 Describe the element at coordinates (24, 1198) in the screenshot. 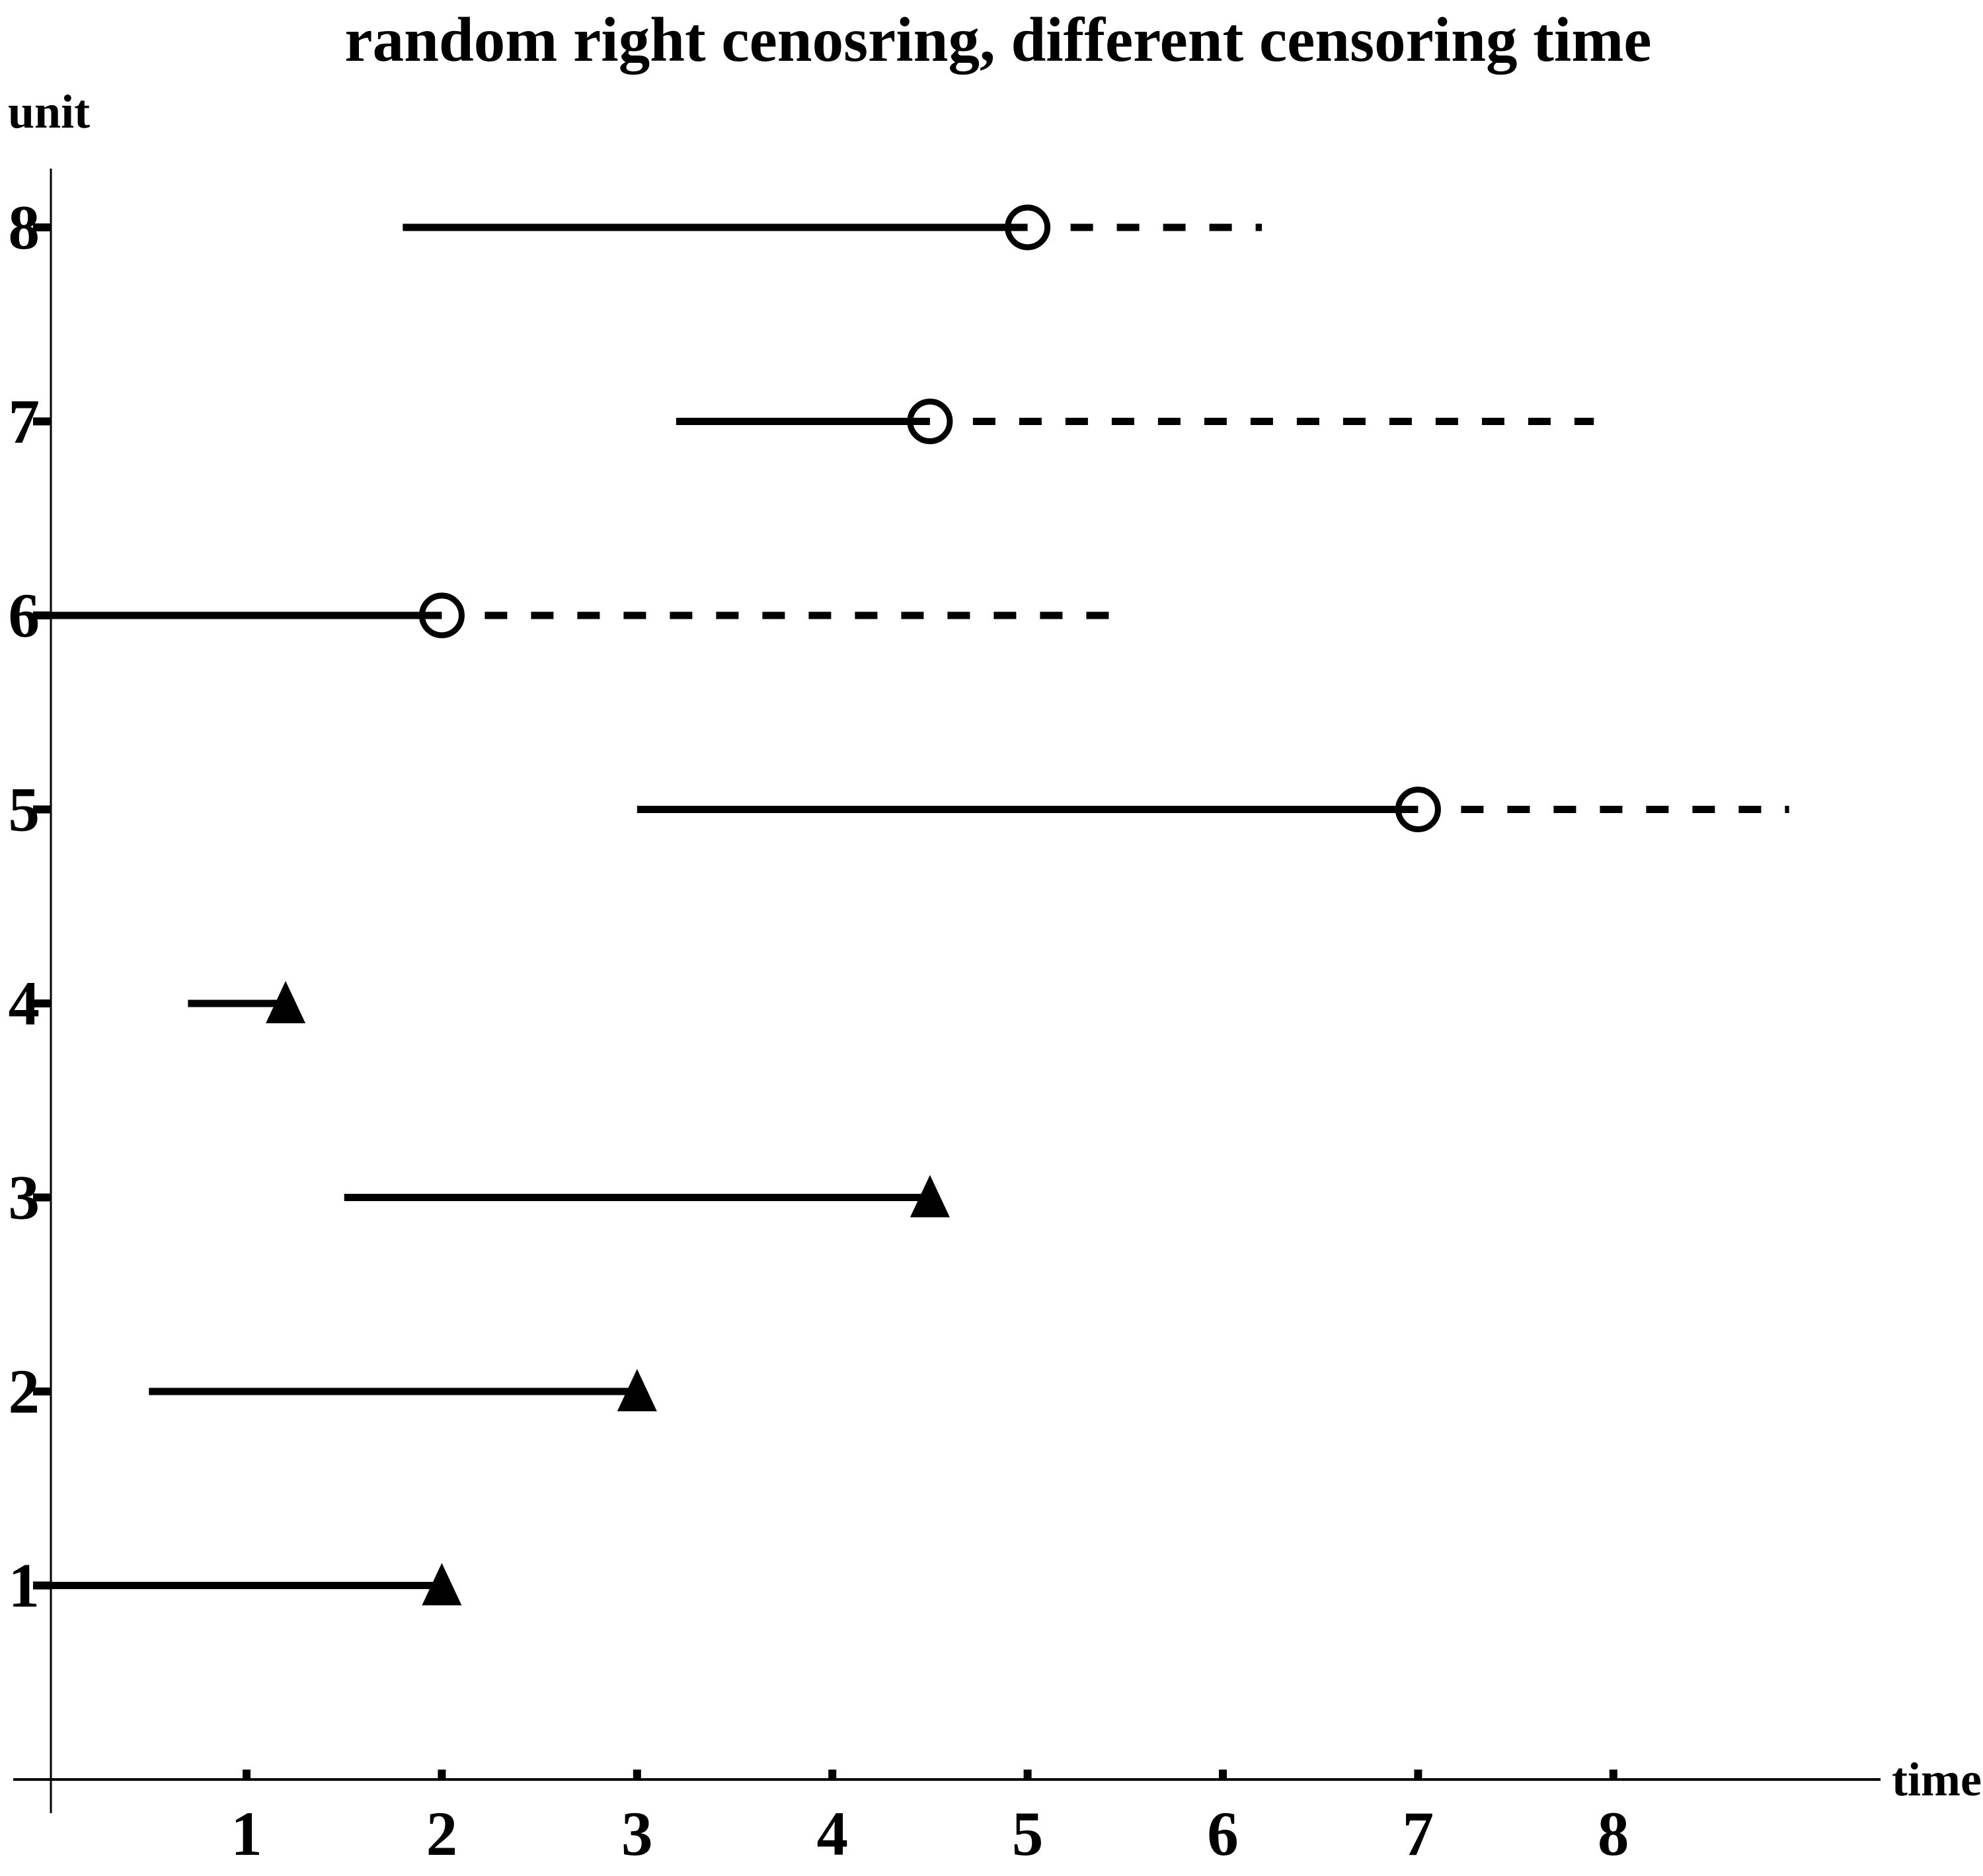

I see `y-tick-label-3: 3` at that location.